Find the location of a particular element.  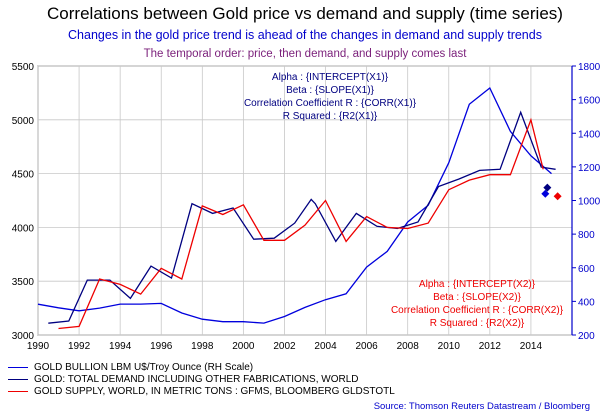

x-tick-label: 2000 is located at coordinates (243, 346).